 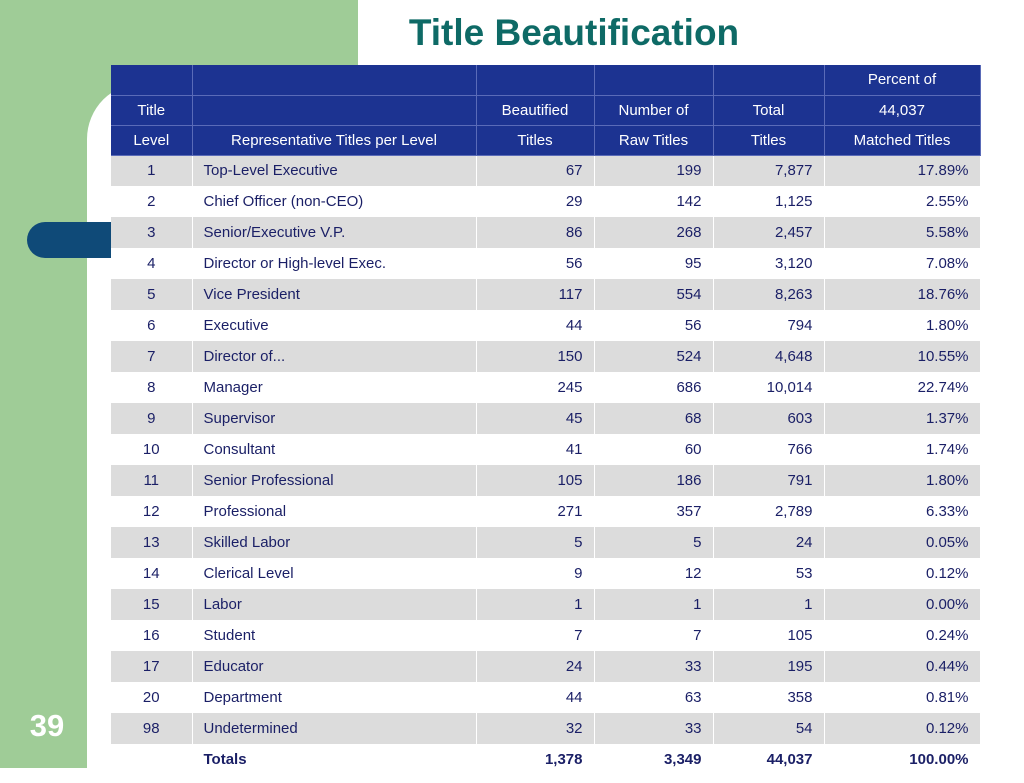 What do you see at coordinates (769, 387) in the screenshot?
I see `total-titles-cell: 10,014` at bounding box center [769, 387].